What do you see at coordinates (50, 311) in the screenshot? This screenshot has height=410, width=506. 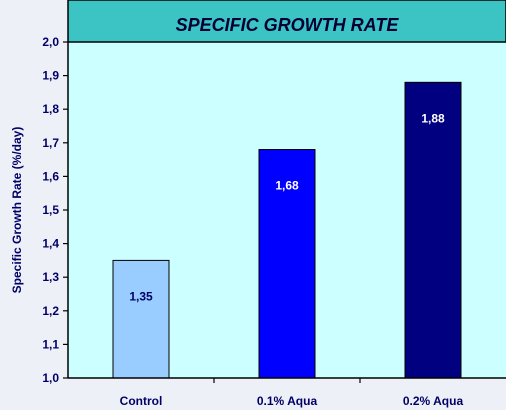 I see `y-tick-label: 1,2` at bounding box center [50, 311].